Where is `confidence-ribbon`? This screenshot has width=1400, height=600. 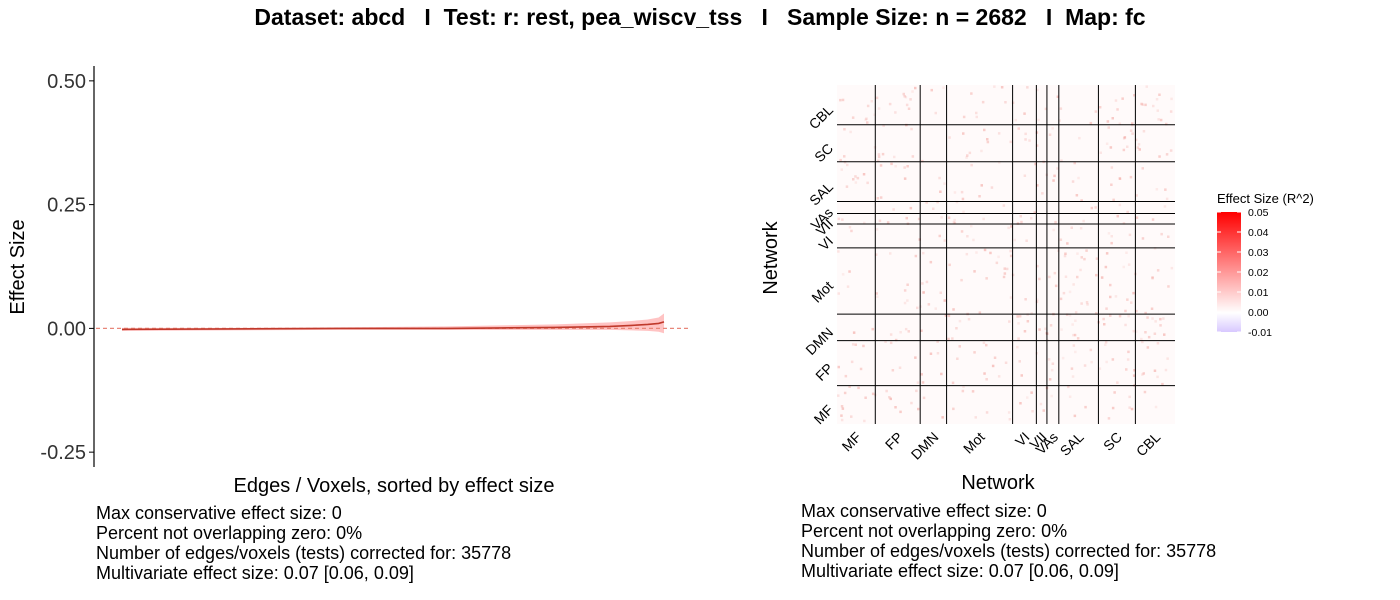
confidence-ribbon is located at coordinates (393, 323).